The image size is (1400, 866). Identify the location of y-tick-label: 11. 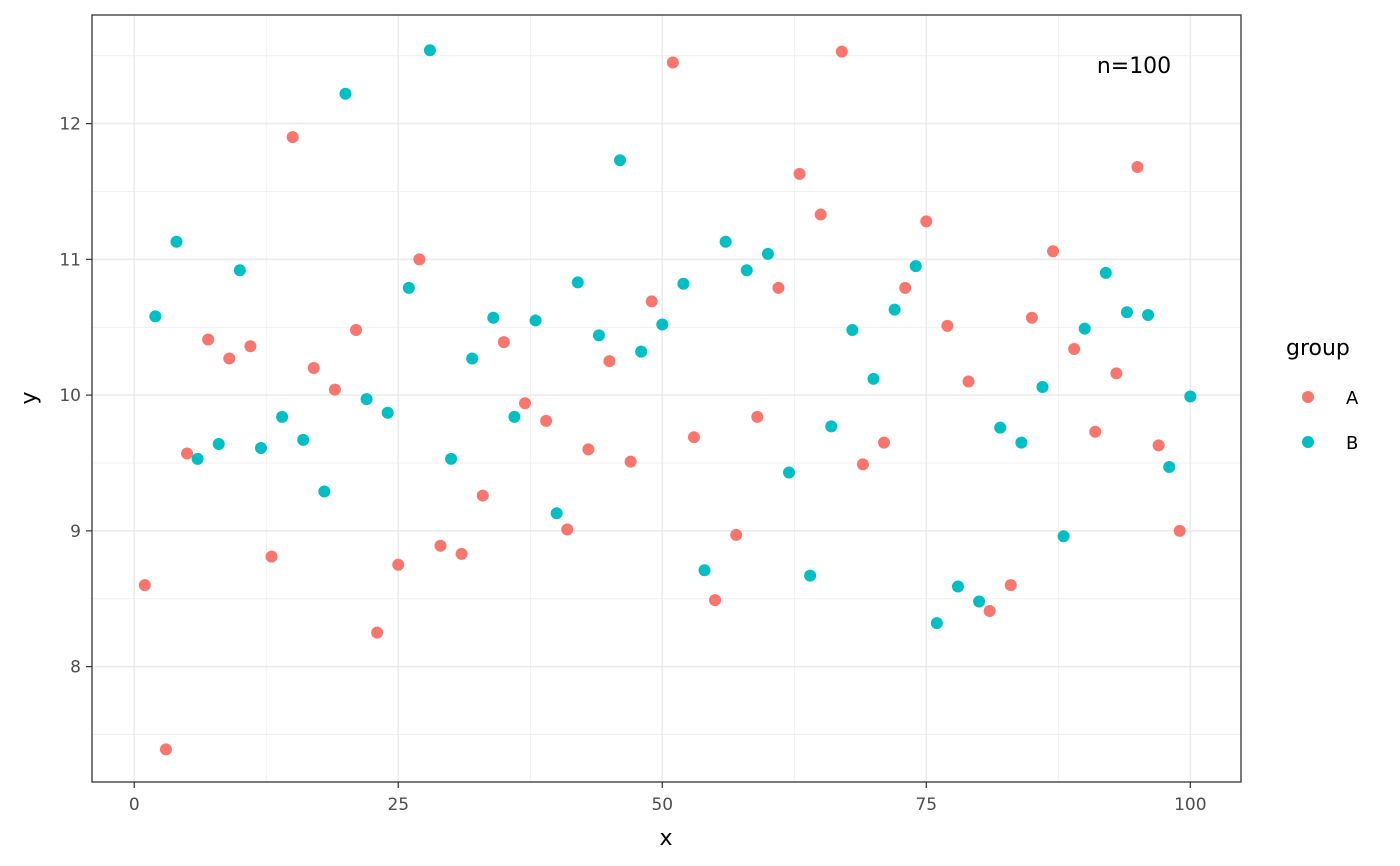
(70, 260).